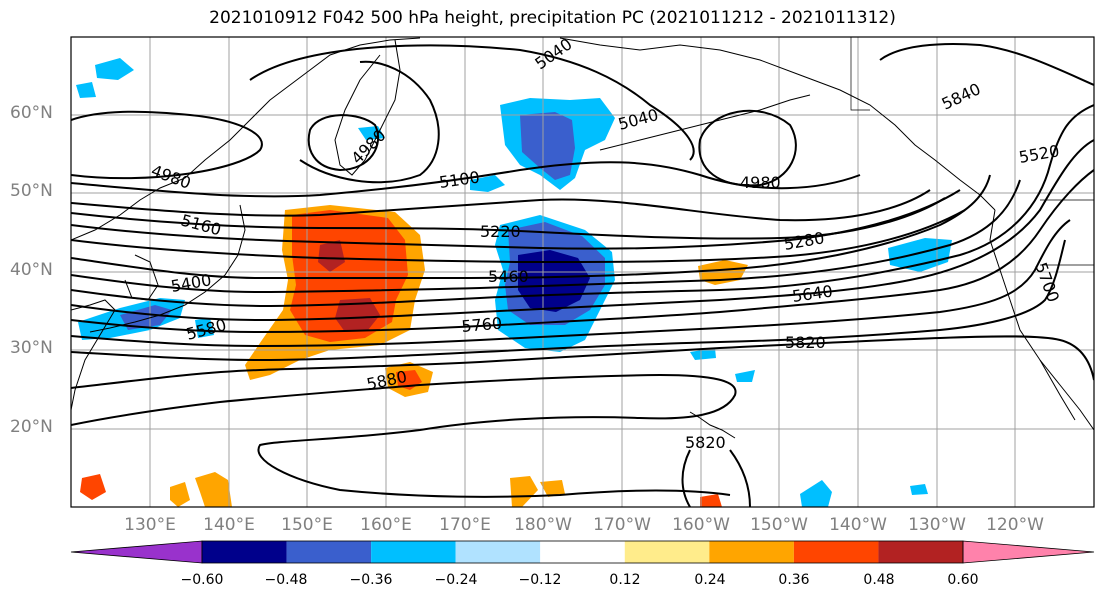 The width and height of the screenshot is (1105, 601). I want to click on contour-label: 5580, so click(206, 329).